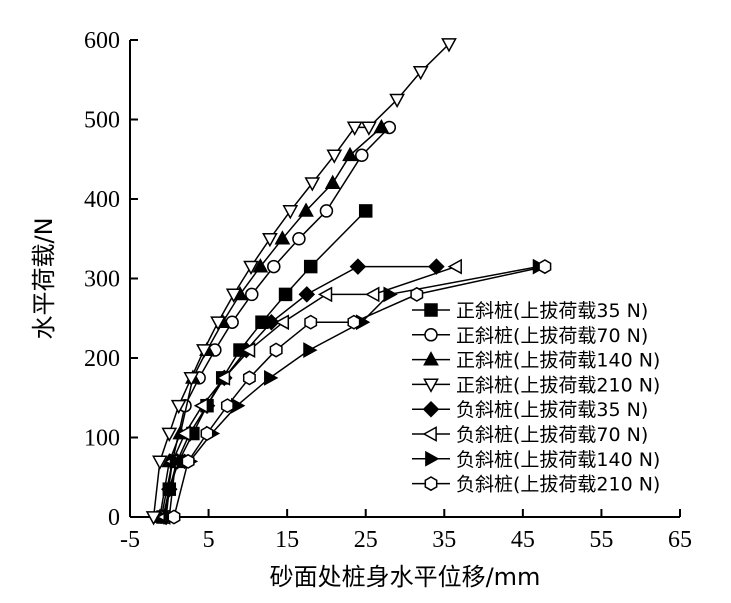  I want to click on y-tick-label: 500, so click(102, 121).